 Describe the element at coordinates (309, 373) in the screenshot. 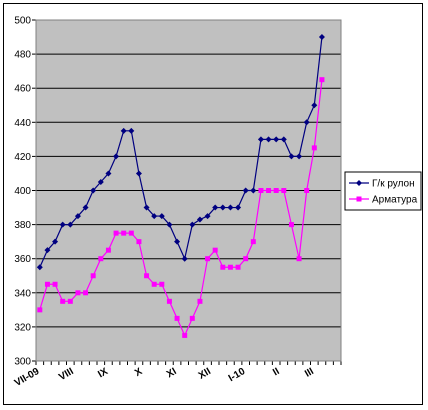

I see `x-tick-label: III` at that location.